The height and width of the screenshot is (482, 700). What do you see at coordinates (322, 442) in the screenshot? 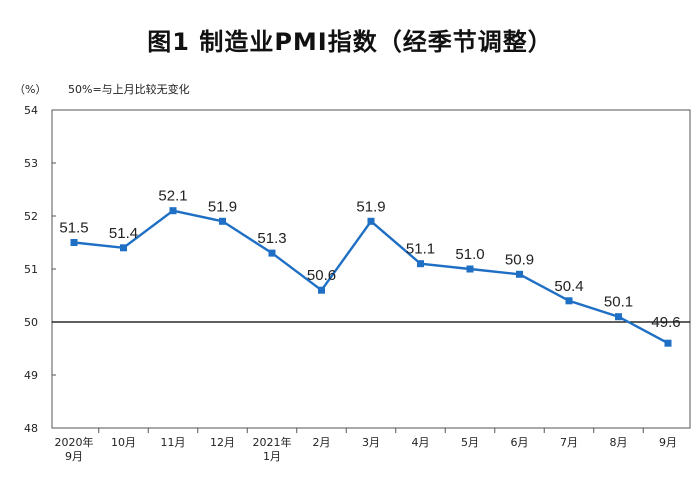
I see `x-tick-label: 2月` at bounding box center [322, 442].